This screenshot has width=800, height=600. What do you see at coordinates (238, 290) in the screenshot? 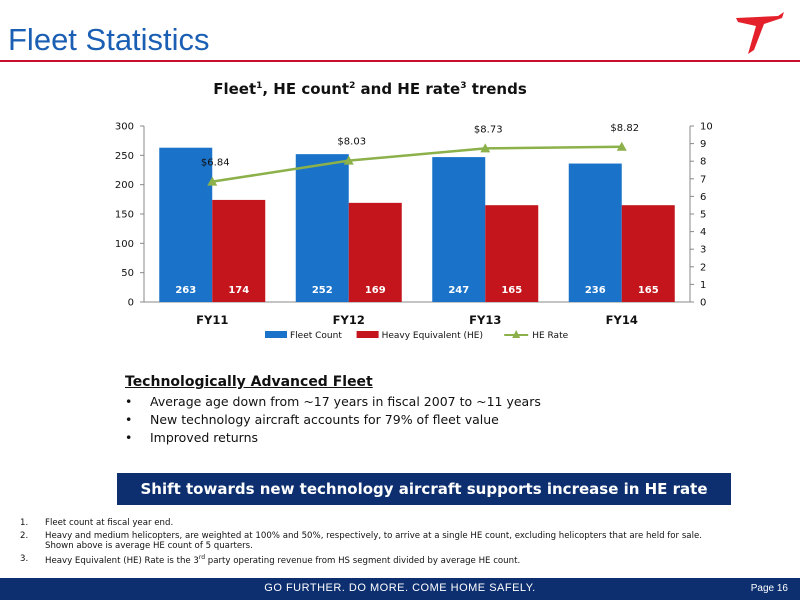
I see `bar-data-label: 174` at bounding box center [238, 290].